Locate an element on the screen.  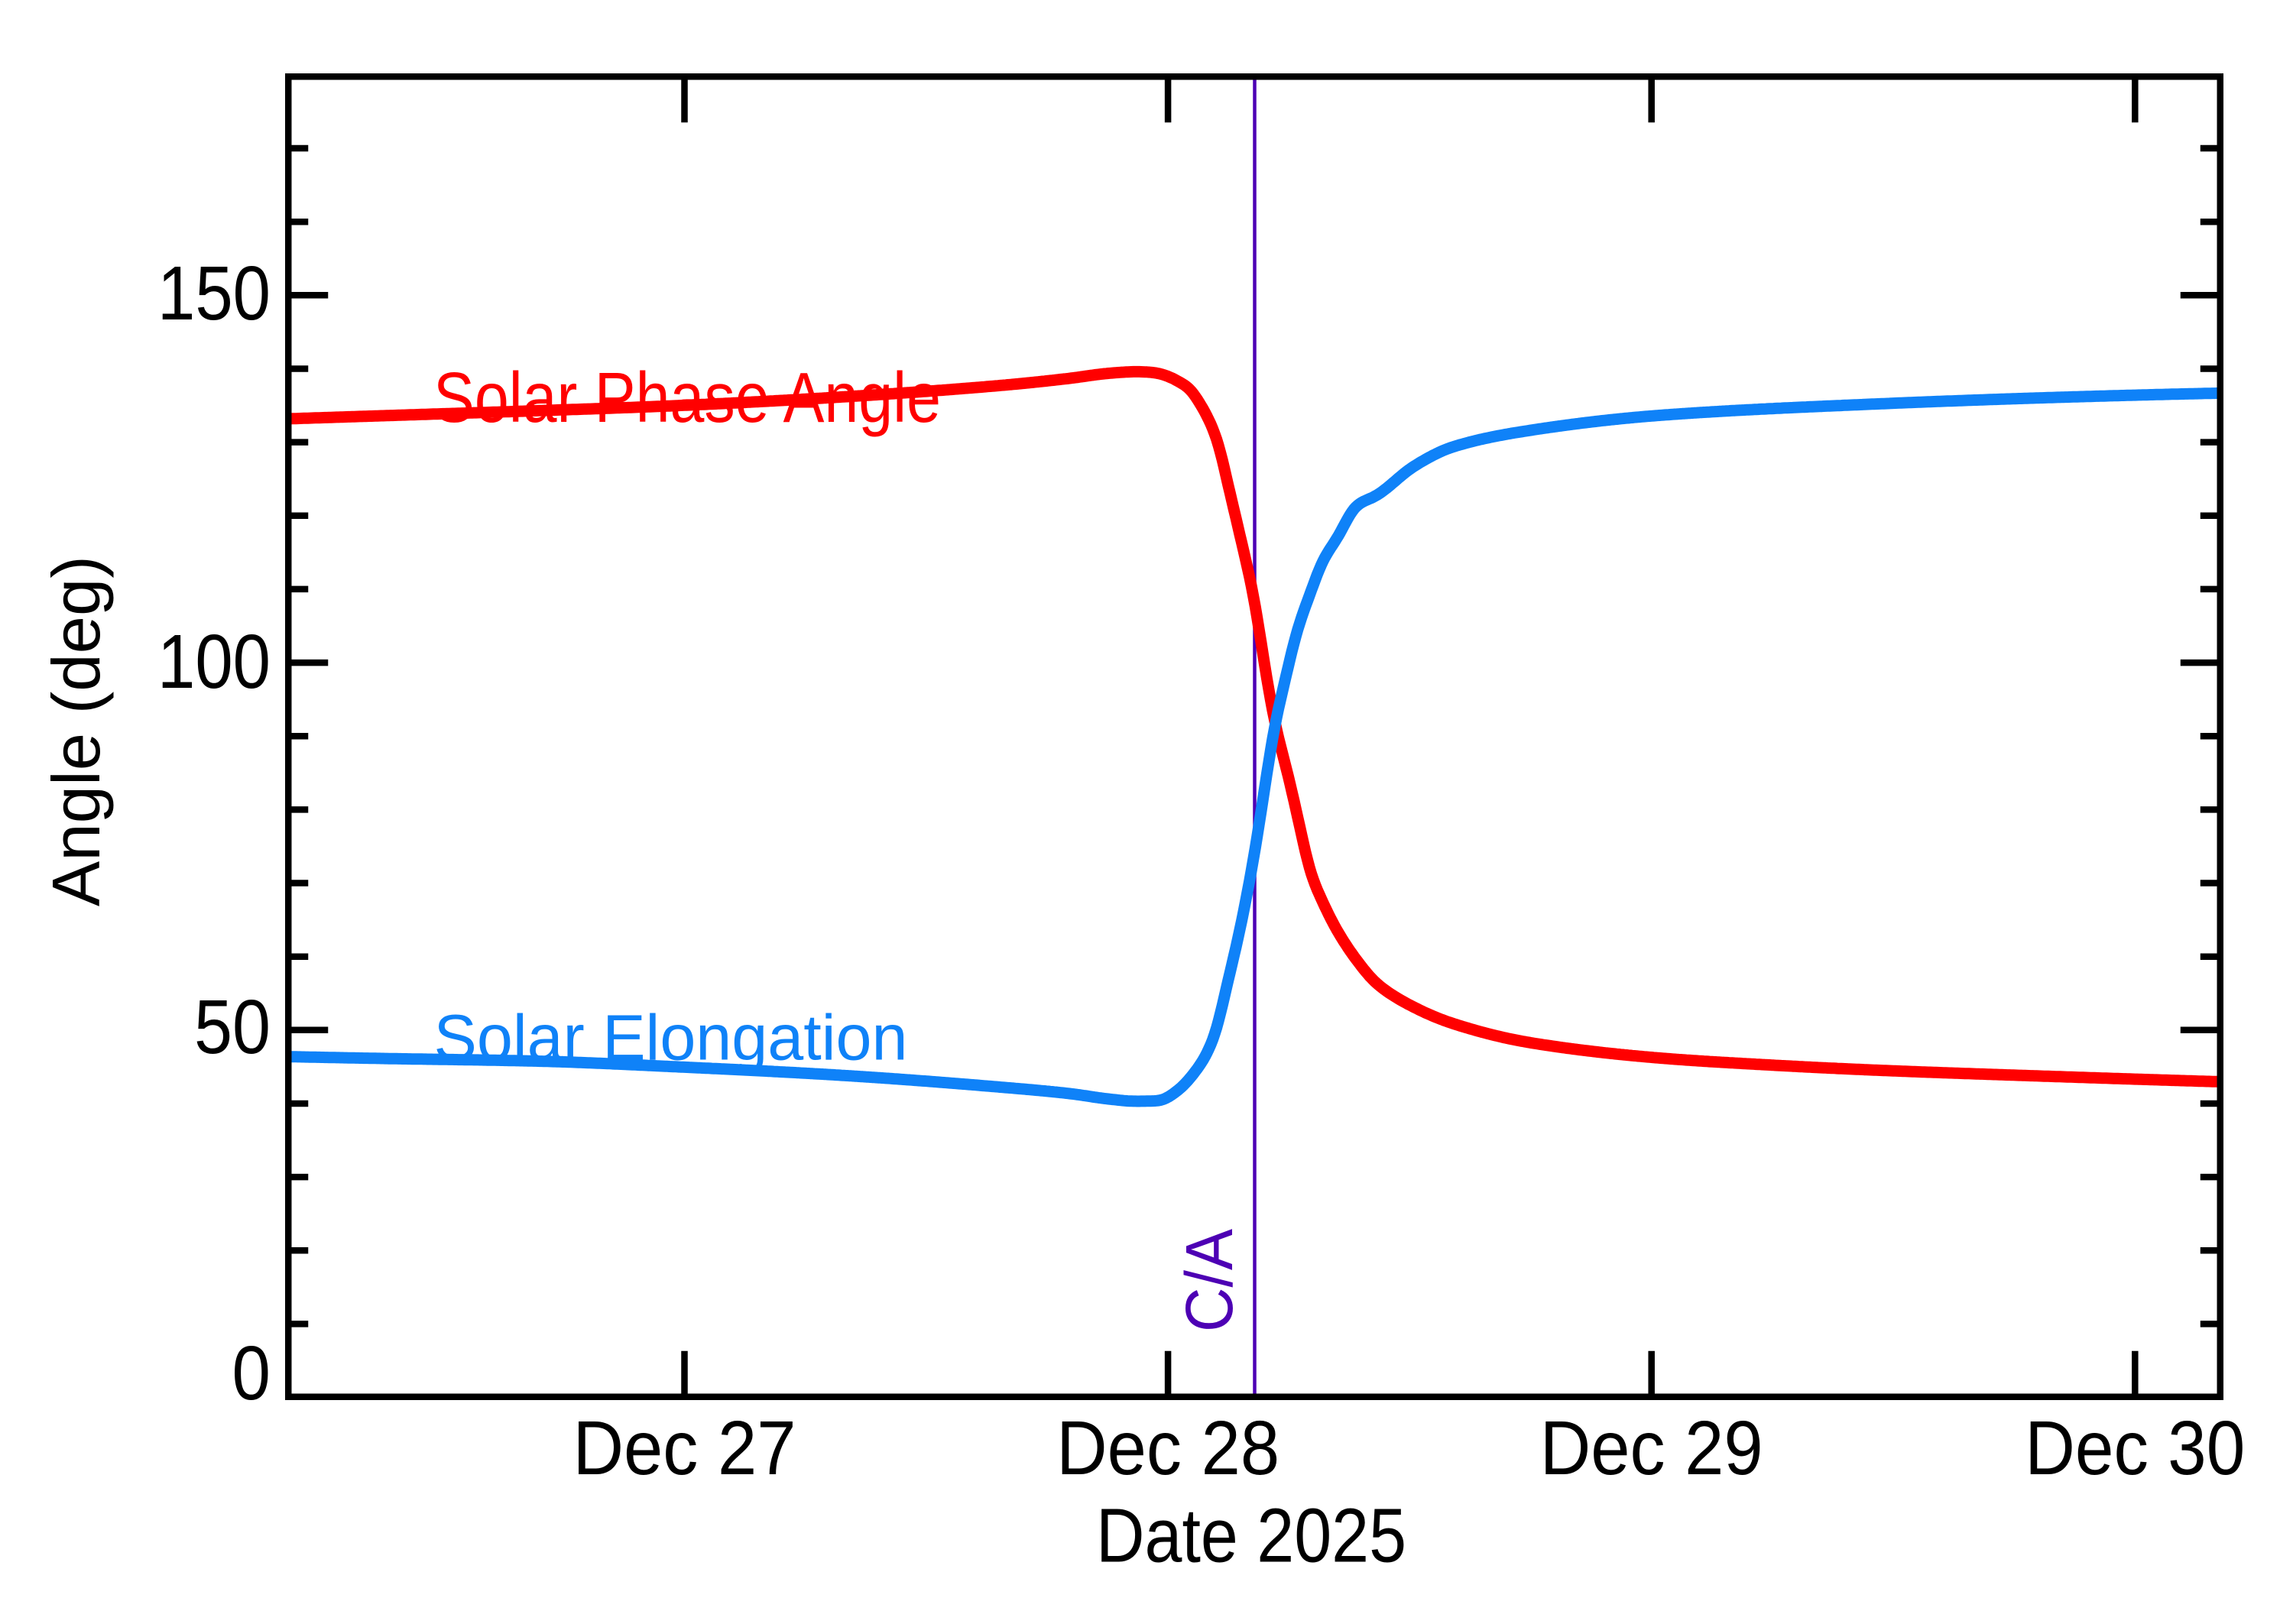
svg-text: 150 is located at coordinates (214, 293).